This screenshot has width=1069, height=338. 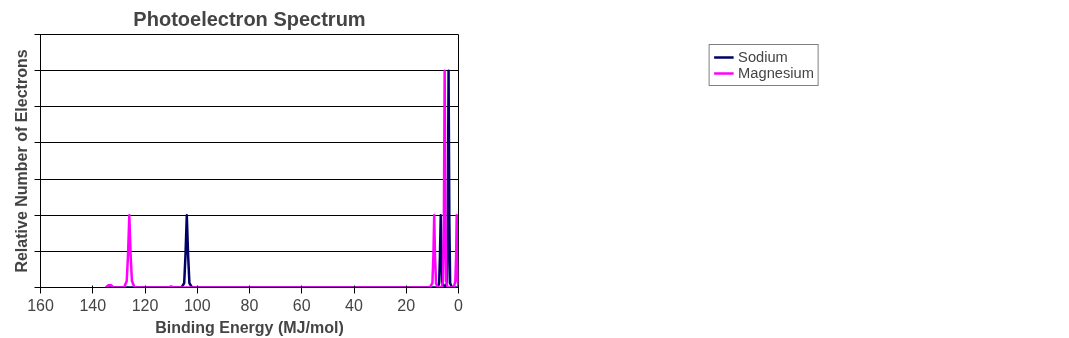 I want to click on x-tick-label: 160, so click(x=40, y=305).